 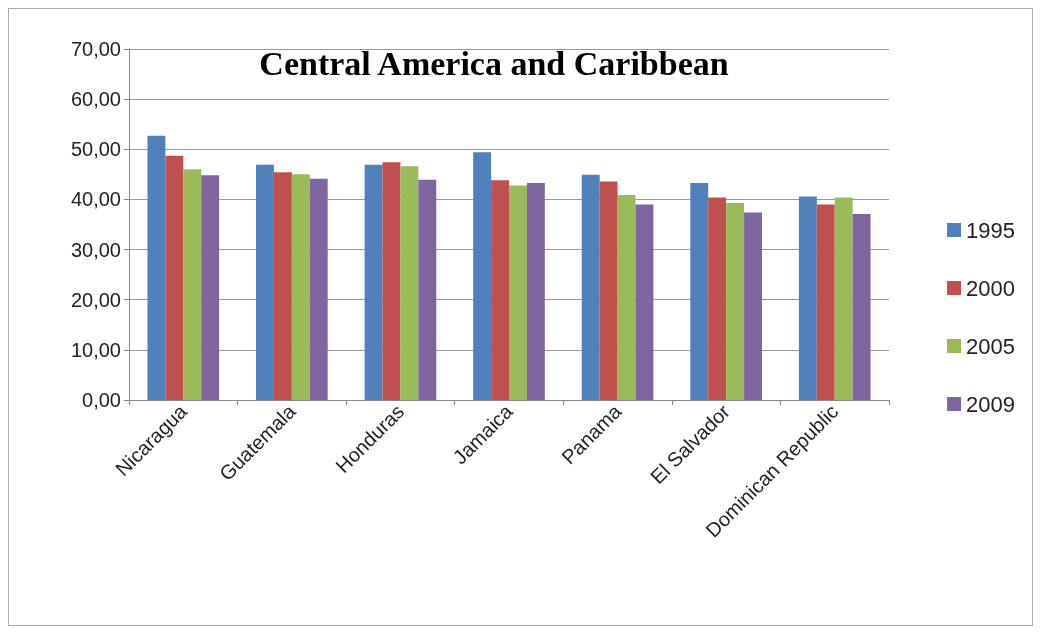 What do you see at coordinates (95, 99) in the screenshot?
I see `y-tick-label: 60,00` at bounding box center [95, 99].